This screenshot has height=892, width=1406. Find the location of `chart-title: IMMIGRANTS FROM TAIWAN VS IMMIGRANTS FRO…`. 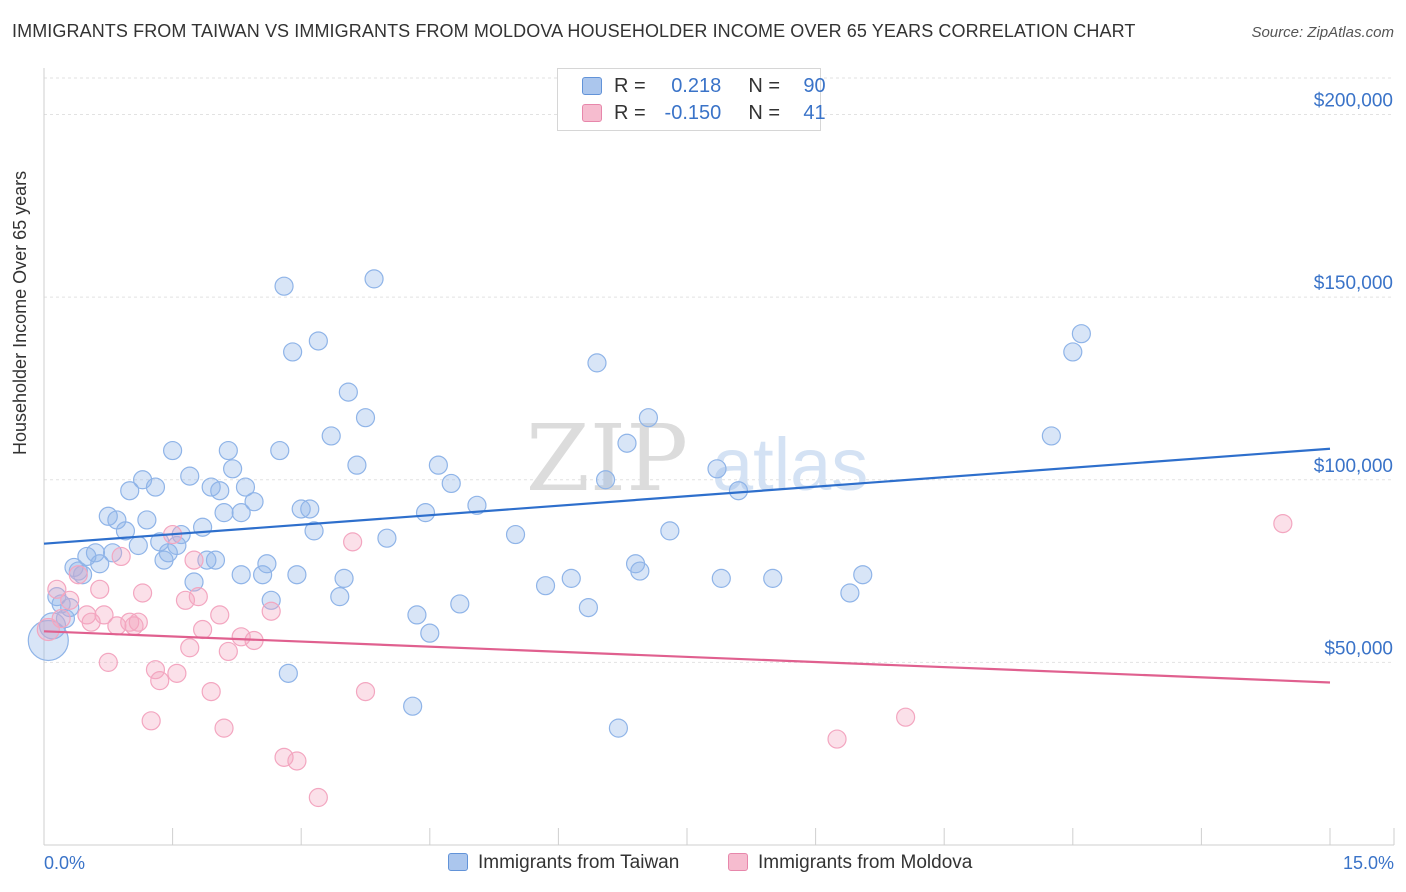

chart-title: IMMIGRANTS FROM TAIWAN VS IMMIGRANTS FRO… is located at coordinates (574, 31).